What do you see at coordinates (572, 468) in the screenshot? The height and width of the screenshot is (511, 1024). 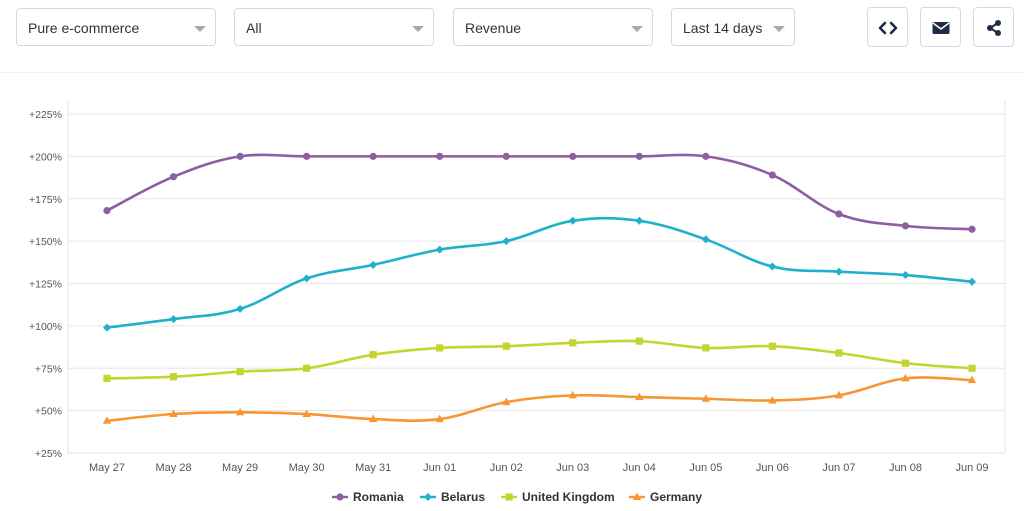 I see `x-tick-label: Jun 03` at bounding box center [572, 468].